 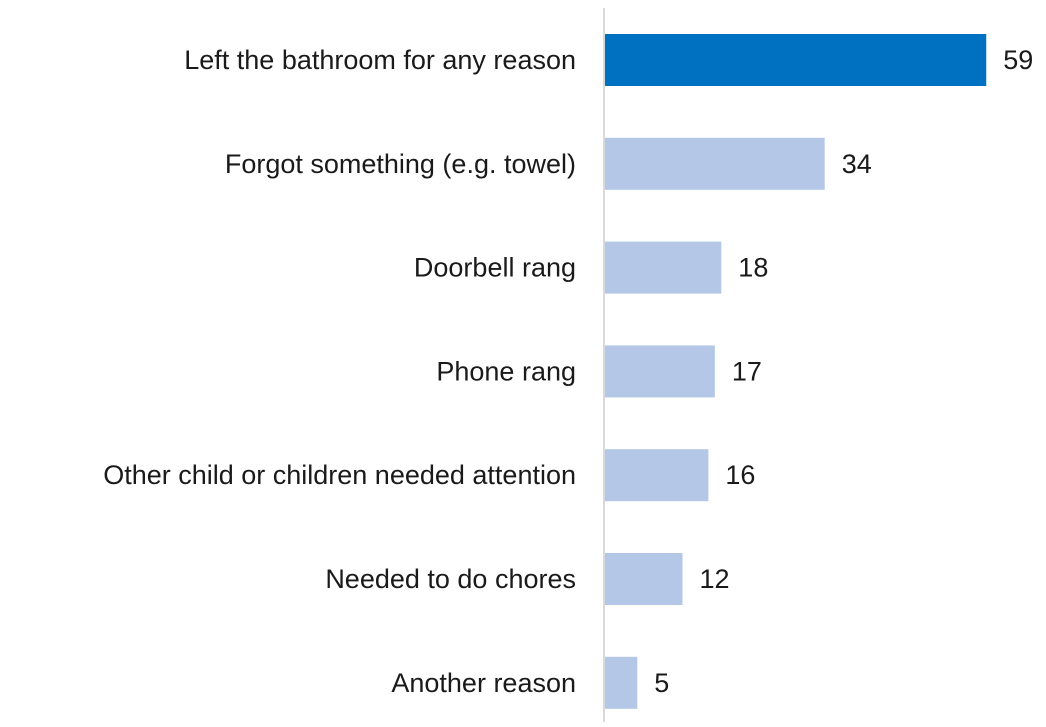 What do you see at coordinates (740, 475) in the screenshot?
I see `value-label-4: 16` at bounding box center [740, 475].